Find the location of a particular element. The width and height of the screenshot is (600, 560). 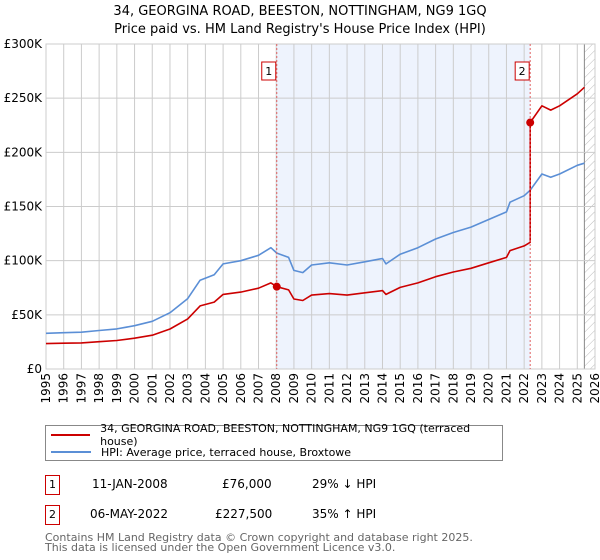

x-tick-label: 2021 is located at coordinates (506, 388).